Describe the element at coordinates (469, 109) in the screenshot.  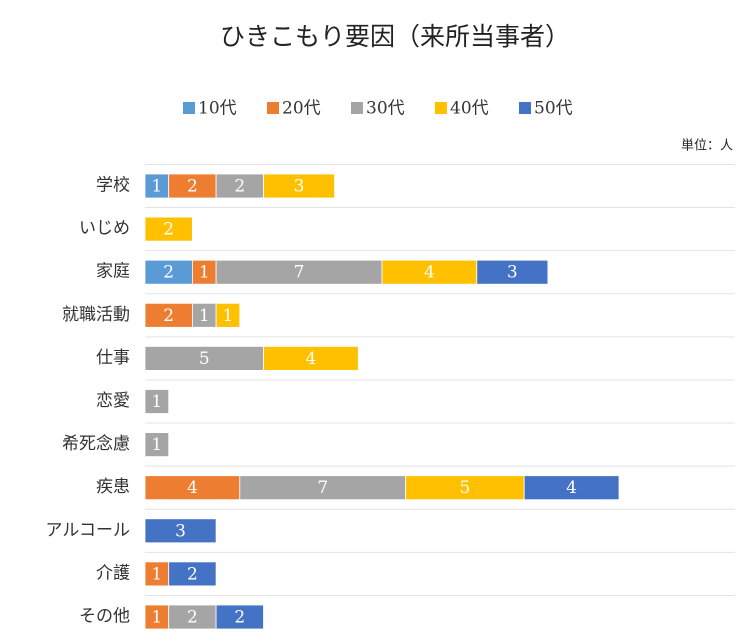
I see `legend-label: 40代` at that location.